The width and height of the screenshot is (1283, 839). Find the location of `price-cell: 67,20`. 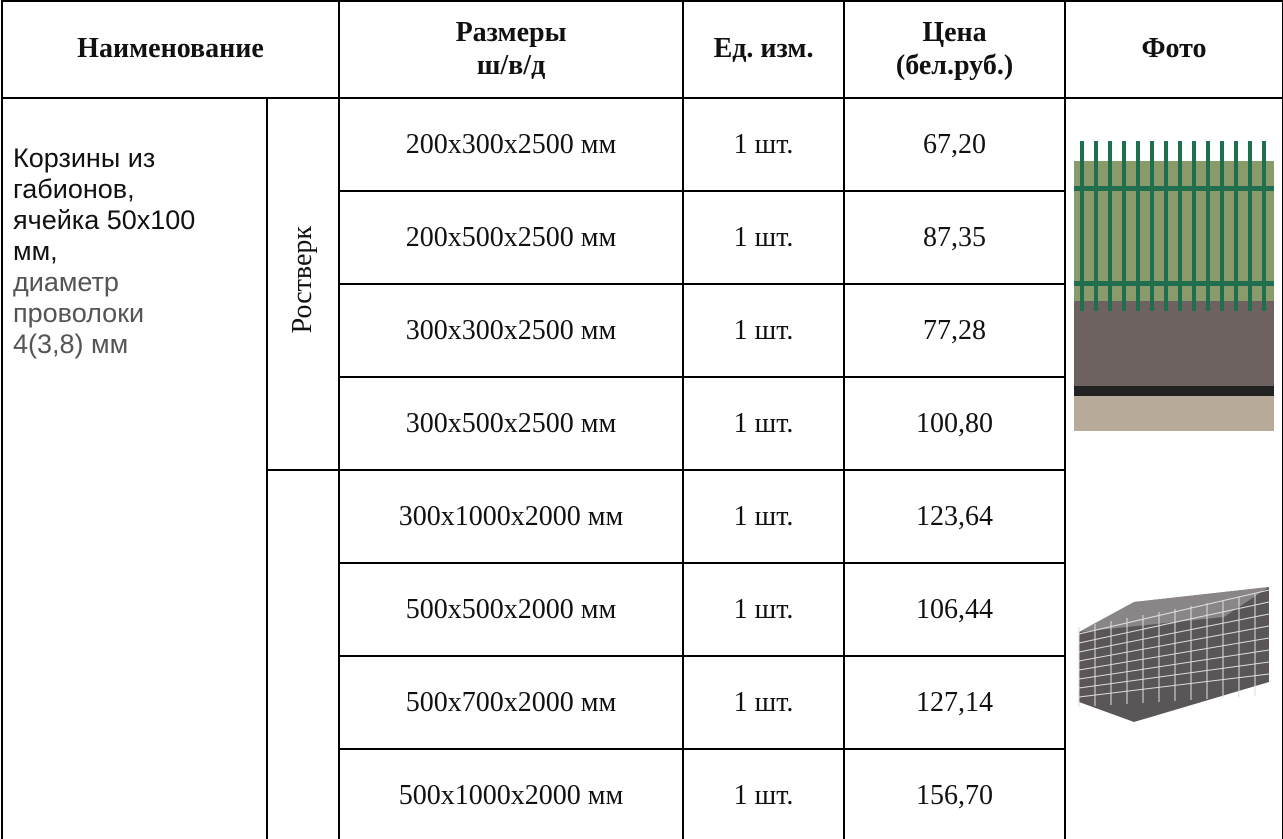

price-cell: 67,20 is located at coordinates (955, 144).